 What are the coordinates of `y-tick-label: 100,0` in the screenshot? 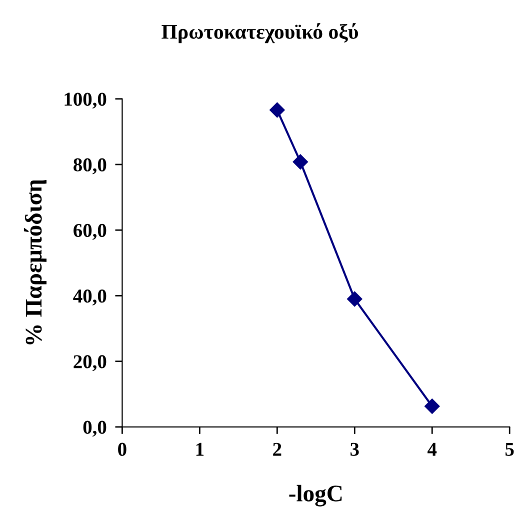 It's located at (85, 100).